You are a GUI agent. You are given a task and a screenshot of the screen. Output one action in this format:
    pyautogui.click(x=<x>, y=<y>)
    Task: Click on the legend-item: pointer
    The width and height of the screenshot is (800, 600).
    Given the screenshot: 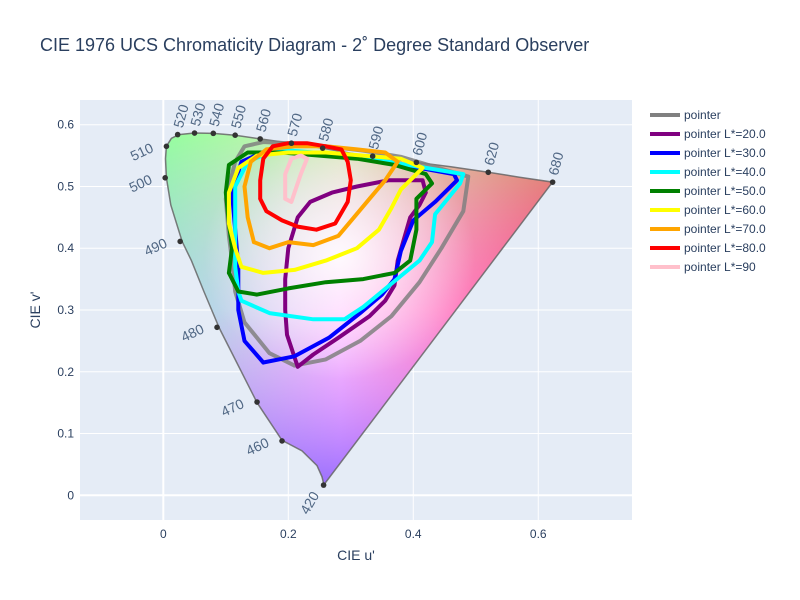 What is the action you would take?
    pyautogui.click(x=685, y=115)
    